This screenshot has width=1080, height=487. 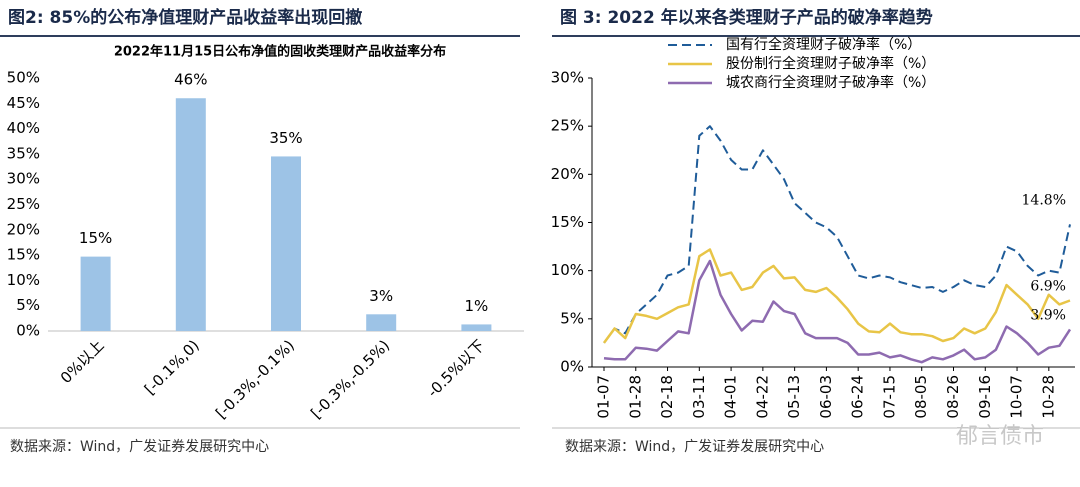 What do you see at coordinates (285, 138) in the screenshot?
I see `data-label: 35%` at bounding box center [285, 138].